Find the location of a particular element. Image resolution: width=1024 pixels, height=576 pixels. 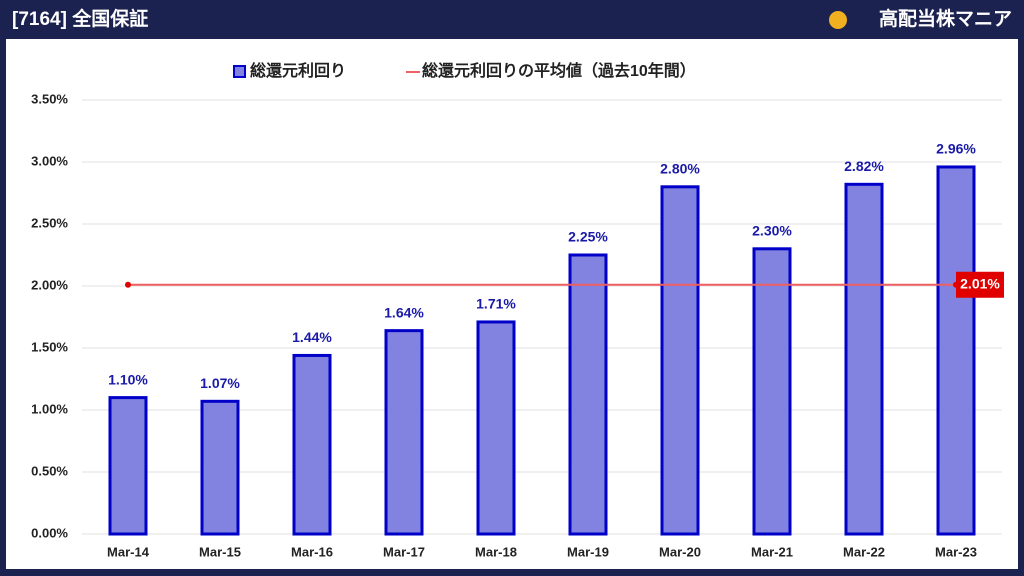

x-tick-label: Mar-21 is located at coordinates (772, 551).